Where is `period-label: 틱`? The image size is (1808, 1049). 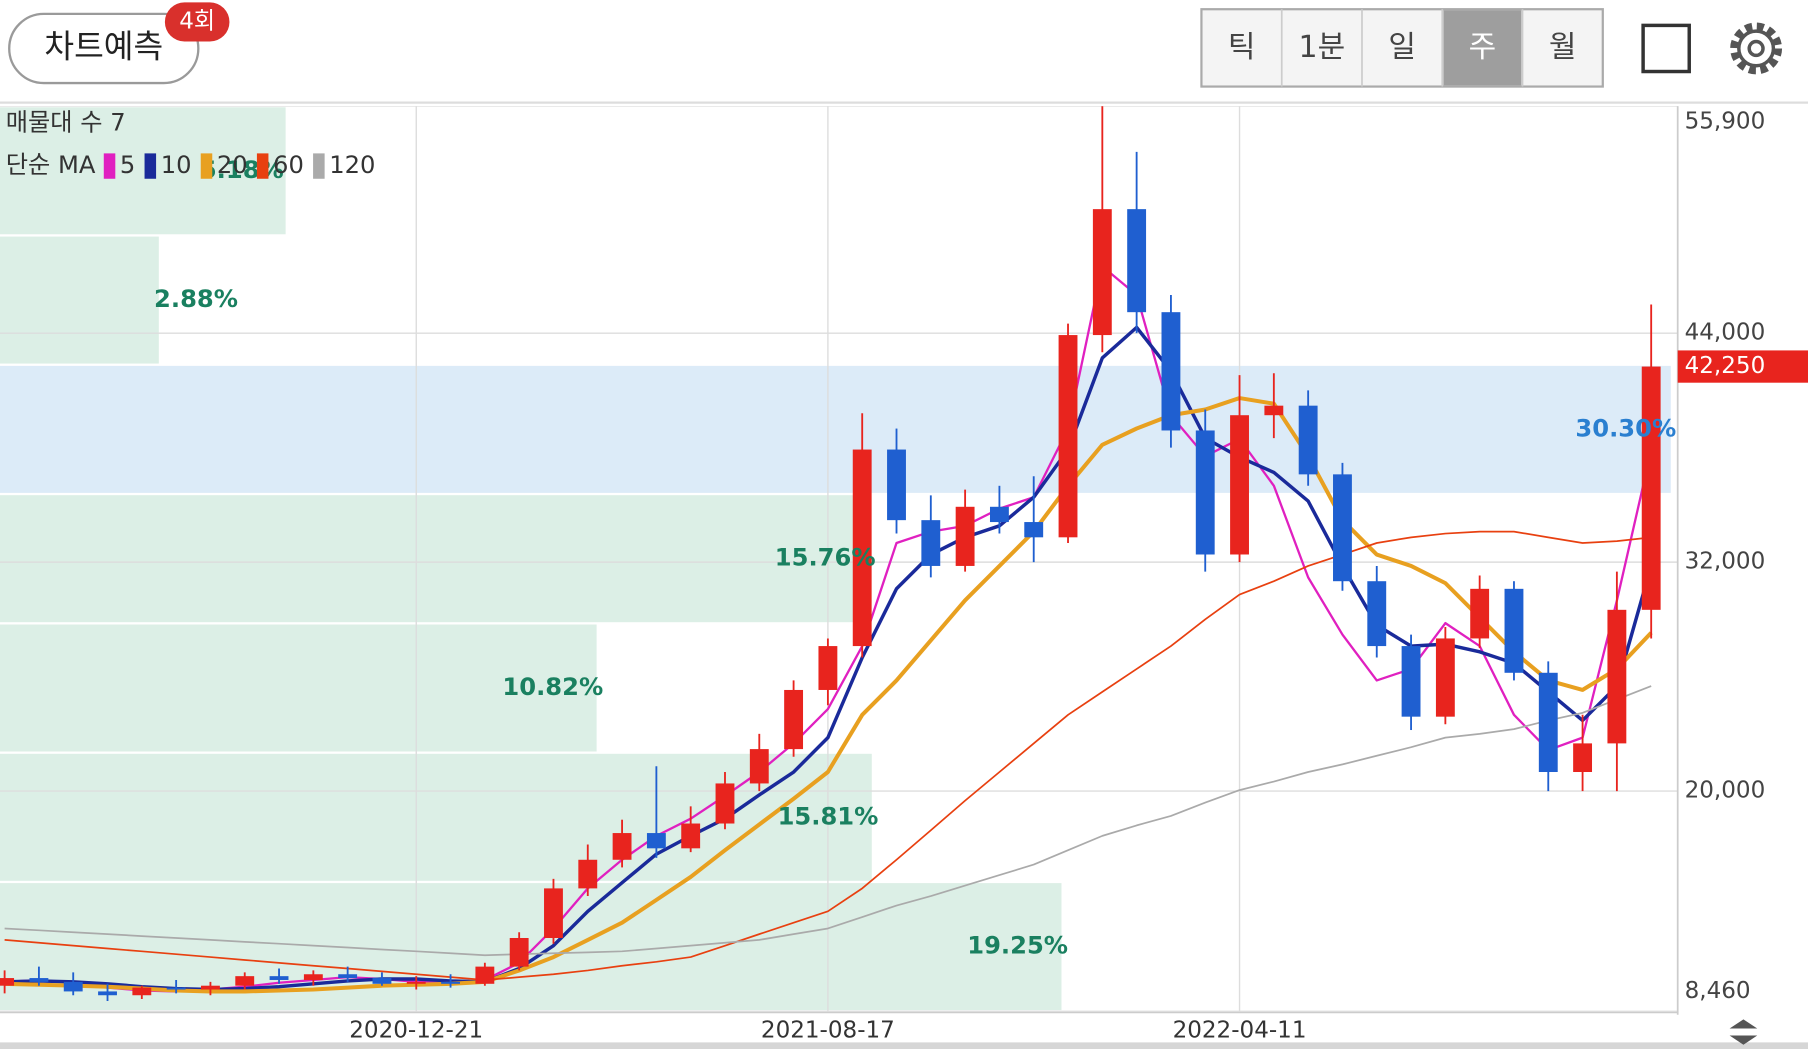 period-label: 틱 is located at coordinates (1242, 47).